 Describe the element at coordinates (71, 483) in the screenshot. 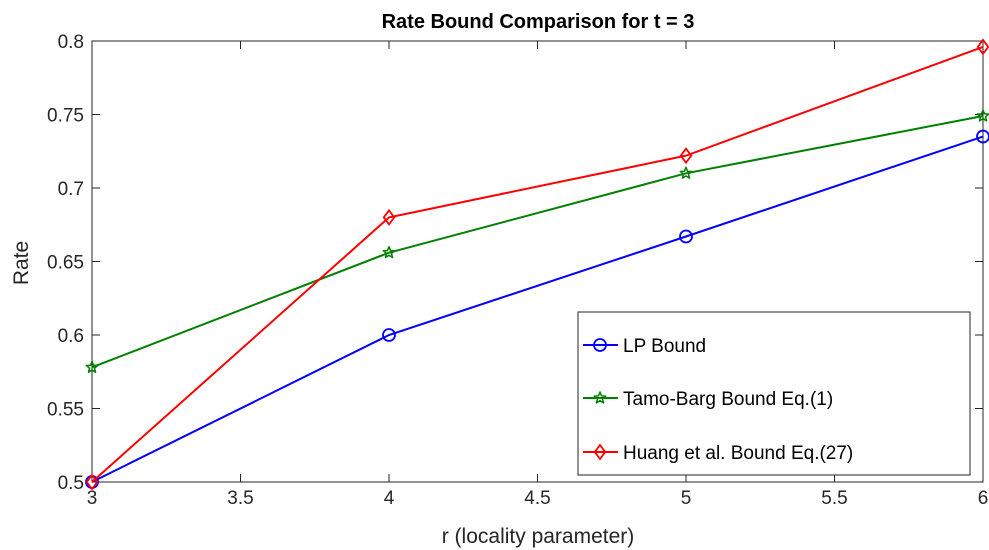

I see `y-tick-label: 0.5` at that location.